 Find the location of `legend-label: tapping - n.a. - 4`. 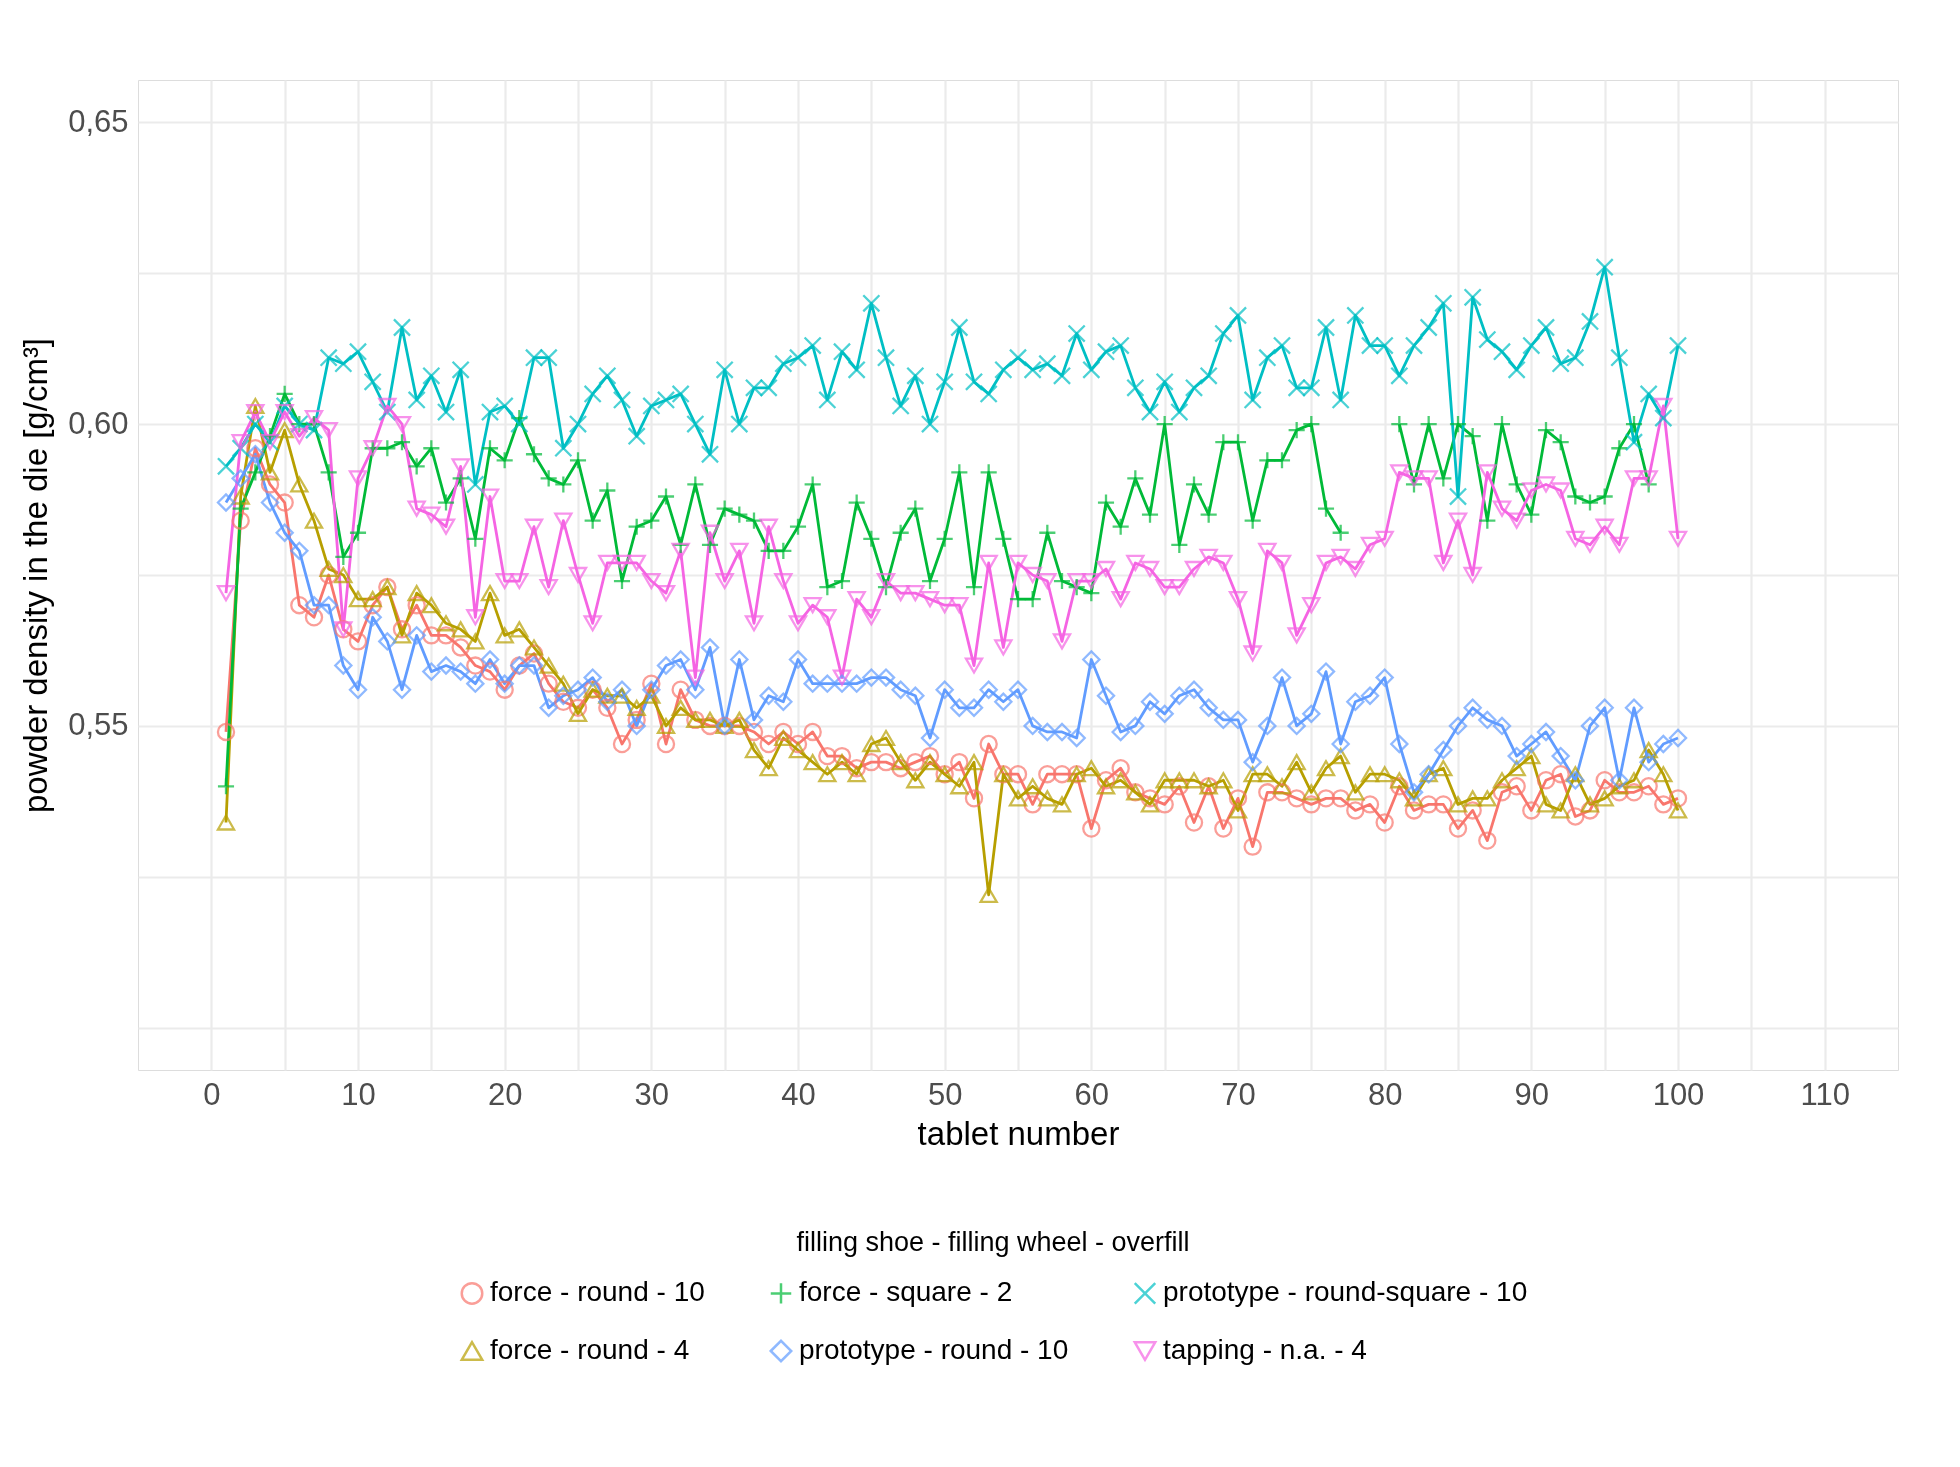

legend-label: tapping - n.a. - 4 is located at coordinates (1265, 1349).